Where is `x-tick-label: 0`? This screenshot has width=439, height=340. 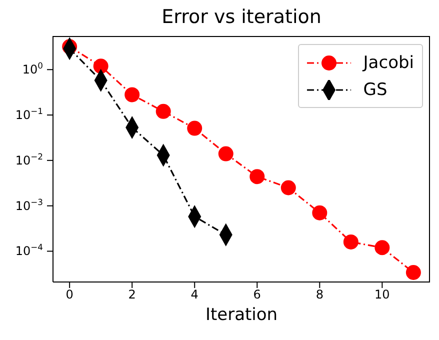 x-tick-label: 0 is located at coordinates (70, 295).